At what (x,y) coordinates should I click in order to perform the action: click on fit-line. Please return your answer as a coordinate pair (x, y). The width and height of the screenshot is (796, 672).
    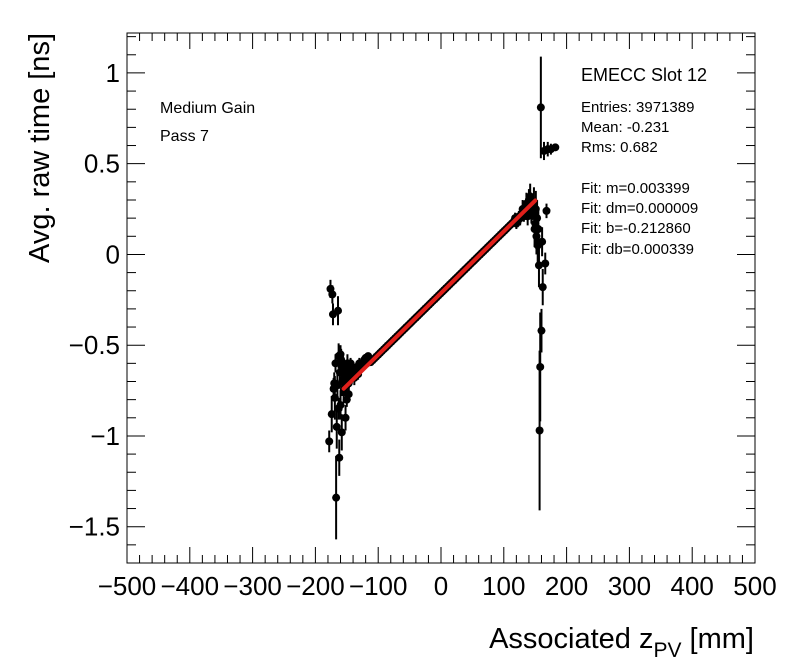
    Looking at the image, I should click on (439, 294).